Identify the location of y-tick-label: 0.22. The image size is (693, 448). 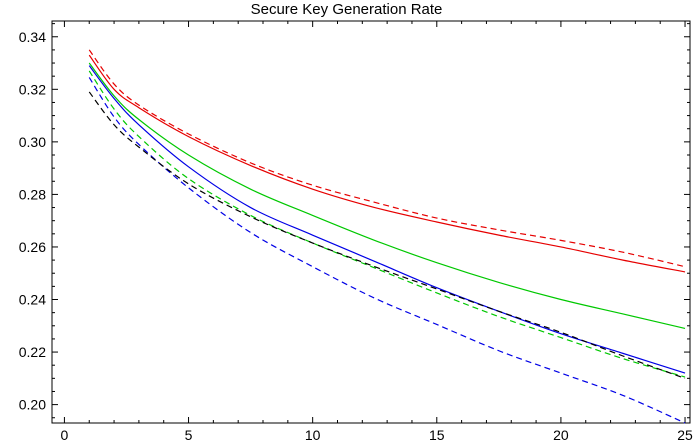
(32, 352).